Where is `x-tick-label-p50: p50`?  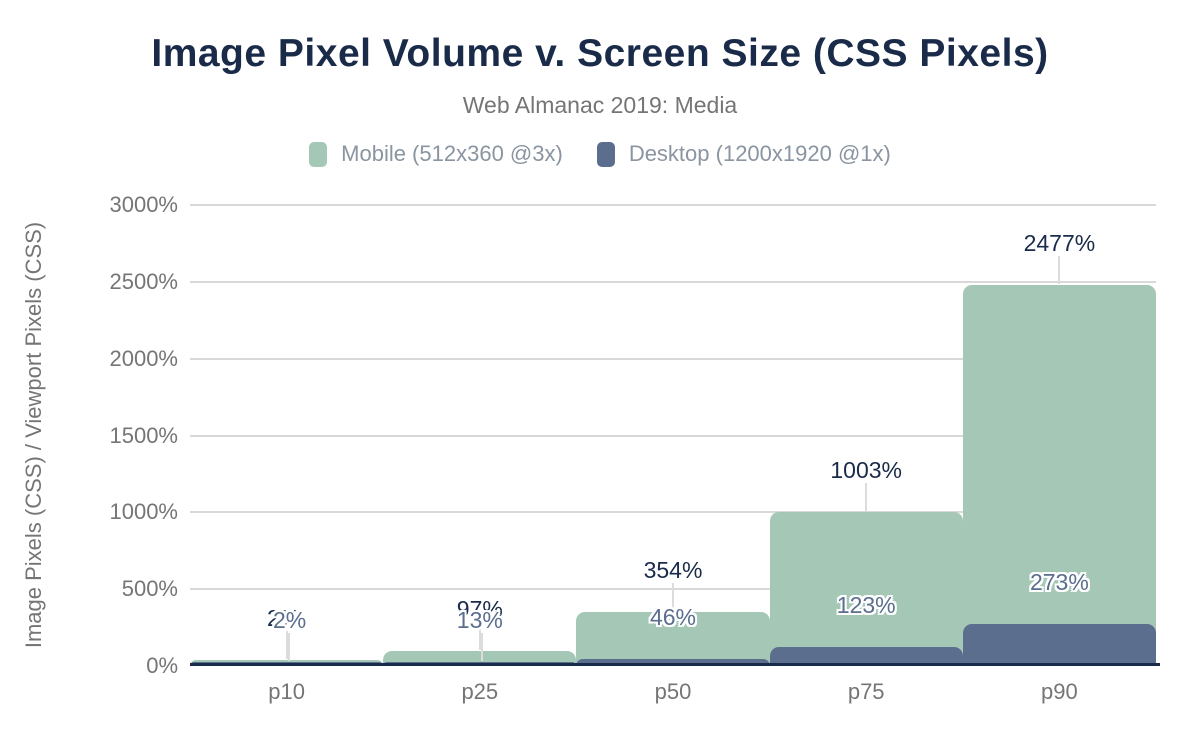 x-tick-label-p50: p50 is located at coordinates (673, 691).